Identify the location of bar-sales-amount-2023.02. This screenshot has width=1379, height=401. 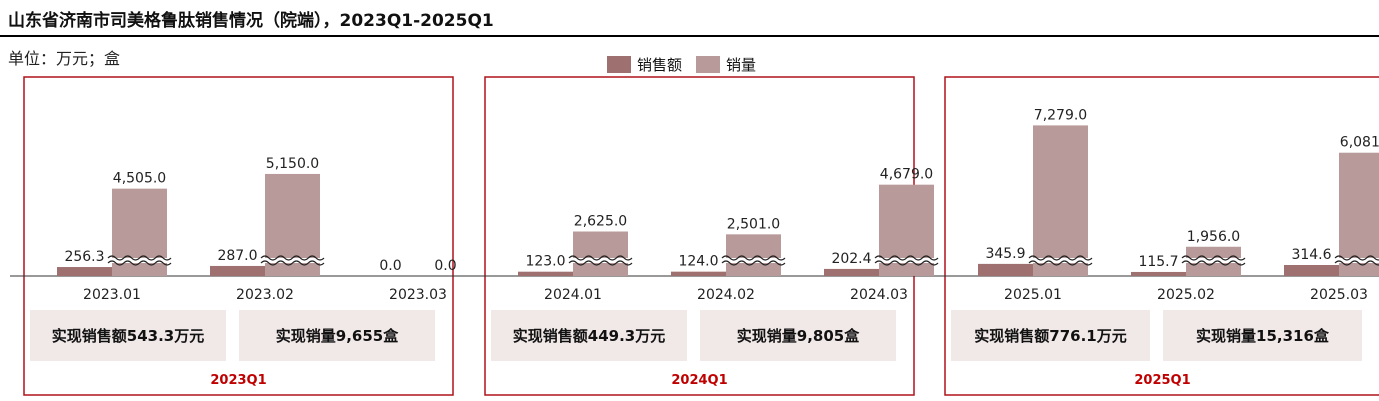
(237, 270).